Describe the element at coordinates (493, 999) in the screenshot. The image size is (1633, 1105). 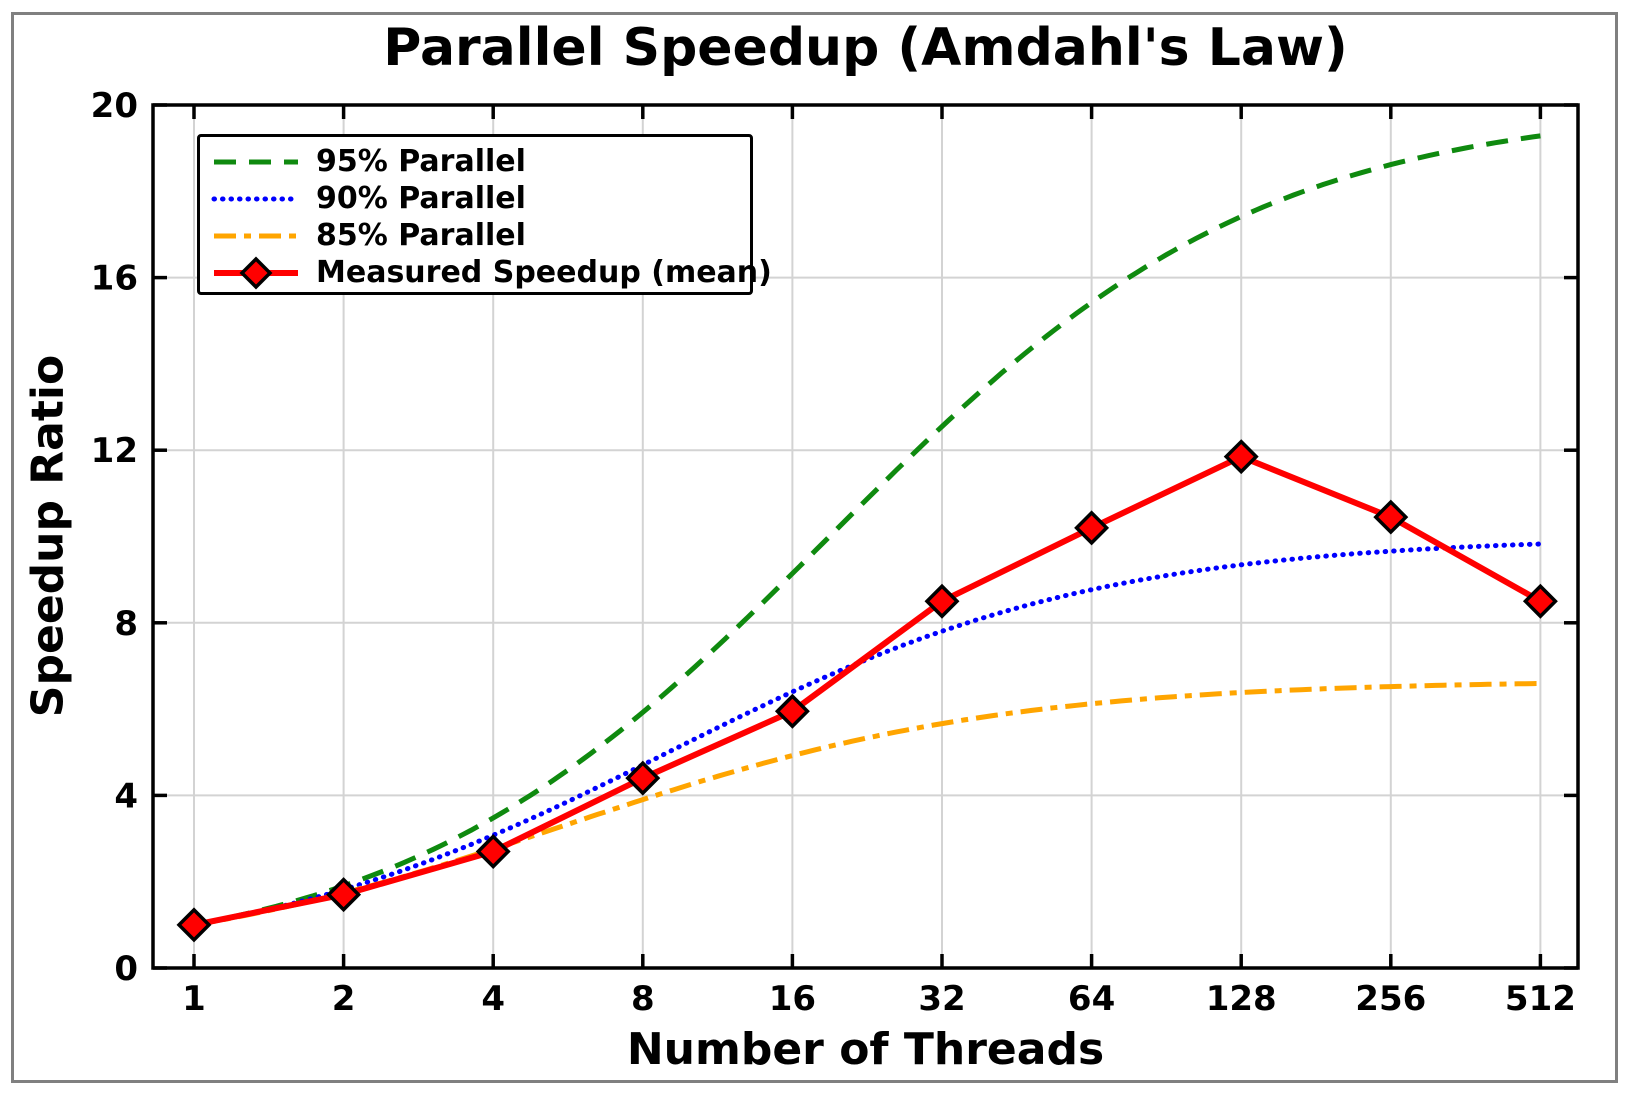
I see `x-tick-label: 4` at that location.